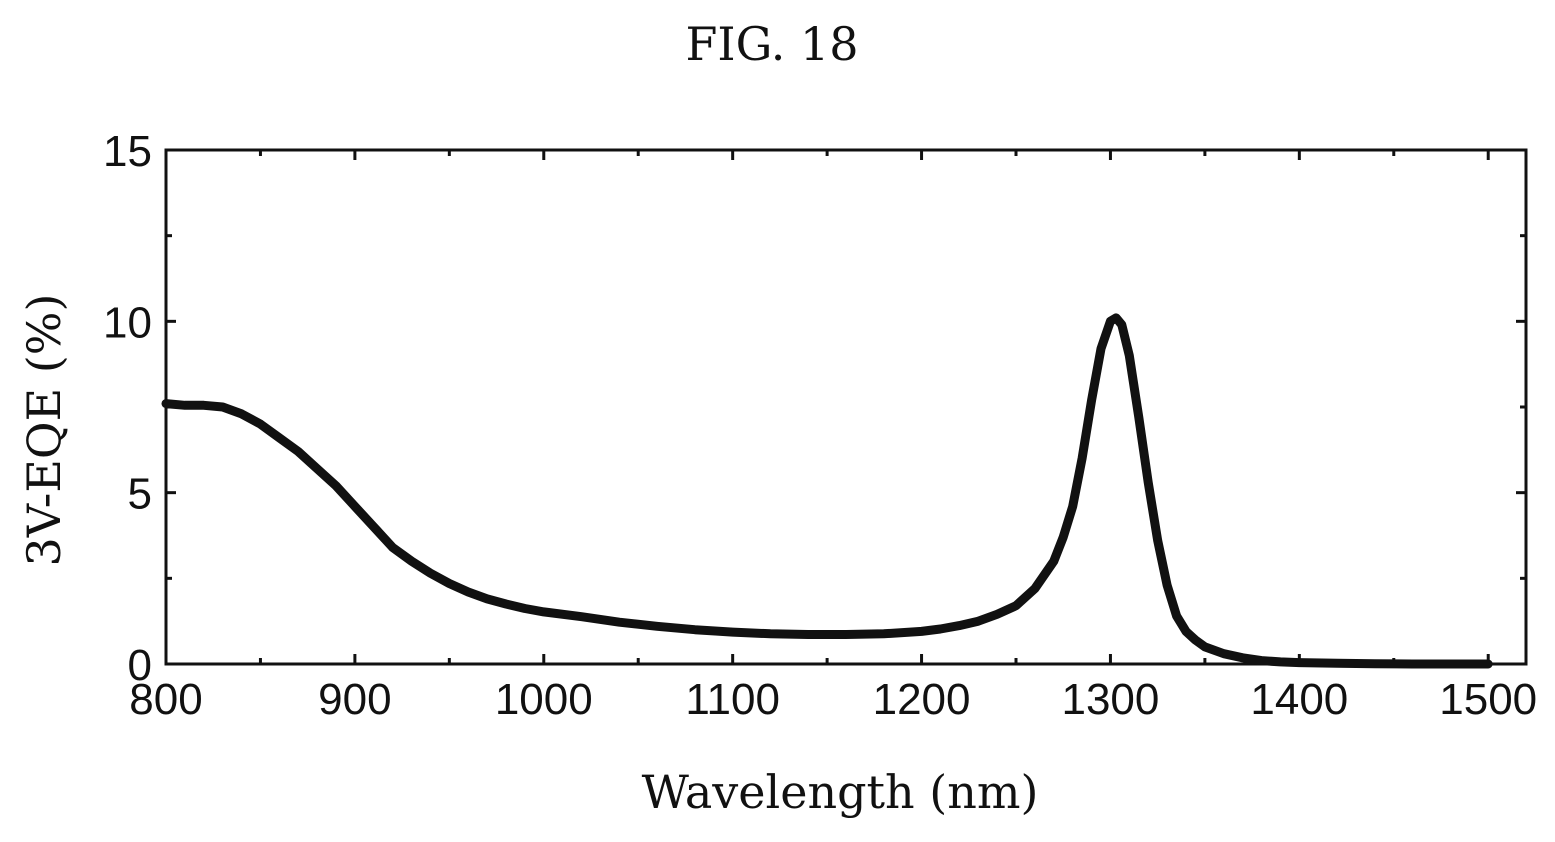 Image resolution: width=1555 pixels, height=842 pixels. I want to click on x-axis-label: Wavelength (nm), so click(840, 792).